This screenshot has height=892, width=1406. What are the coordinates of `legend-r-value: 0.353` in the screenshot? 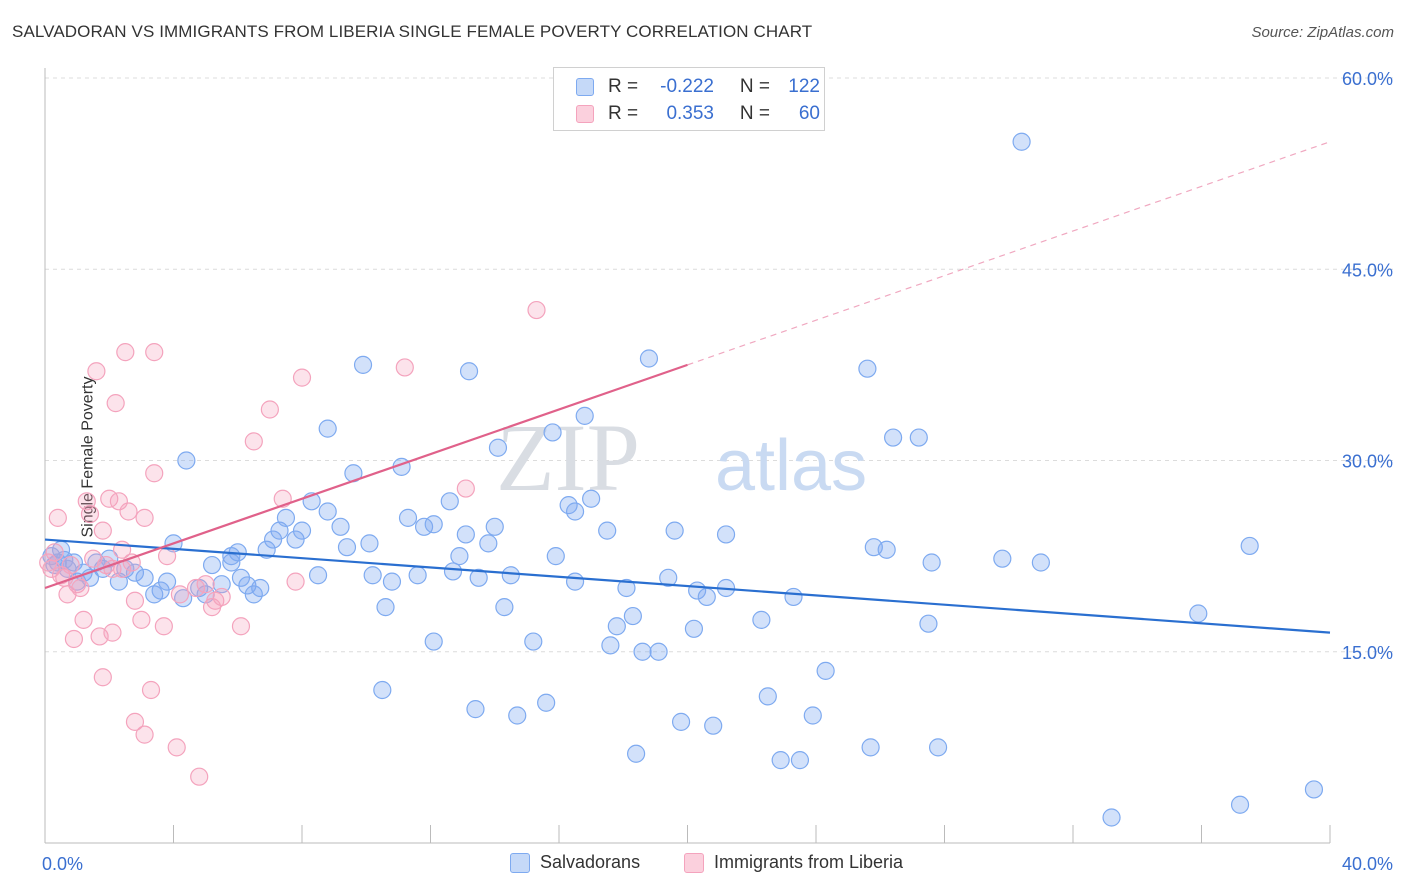 It's located at (690, 113).